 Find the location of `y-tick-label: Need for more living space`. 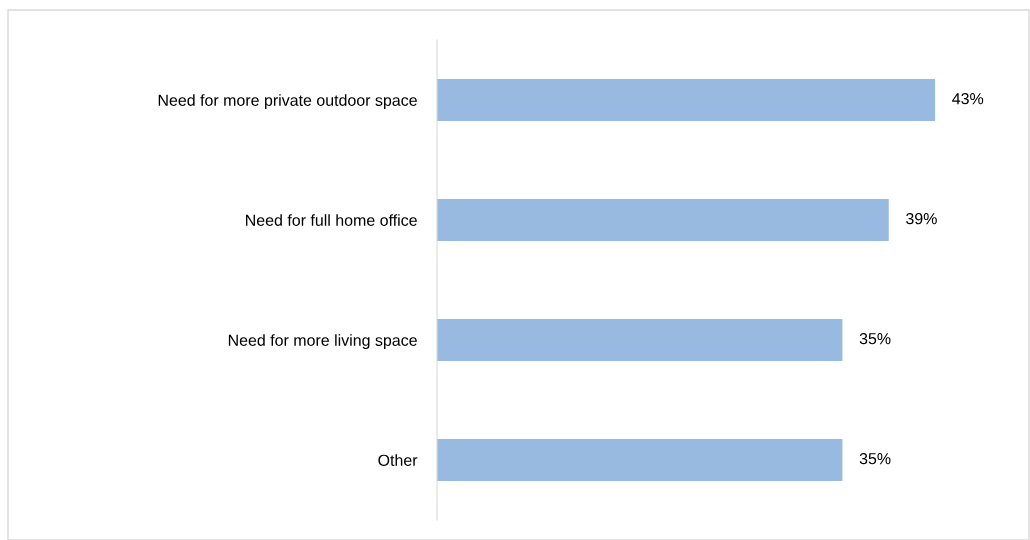

y-tick-label: Need for more living space is located at coordinates (322, 342).